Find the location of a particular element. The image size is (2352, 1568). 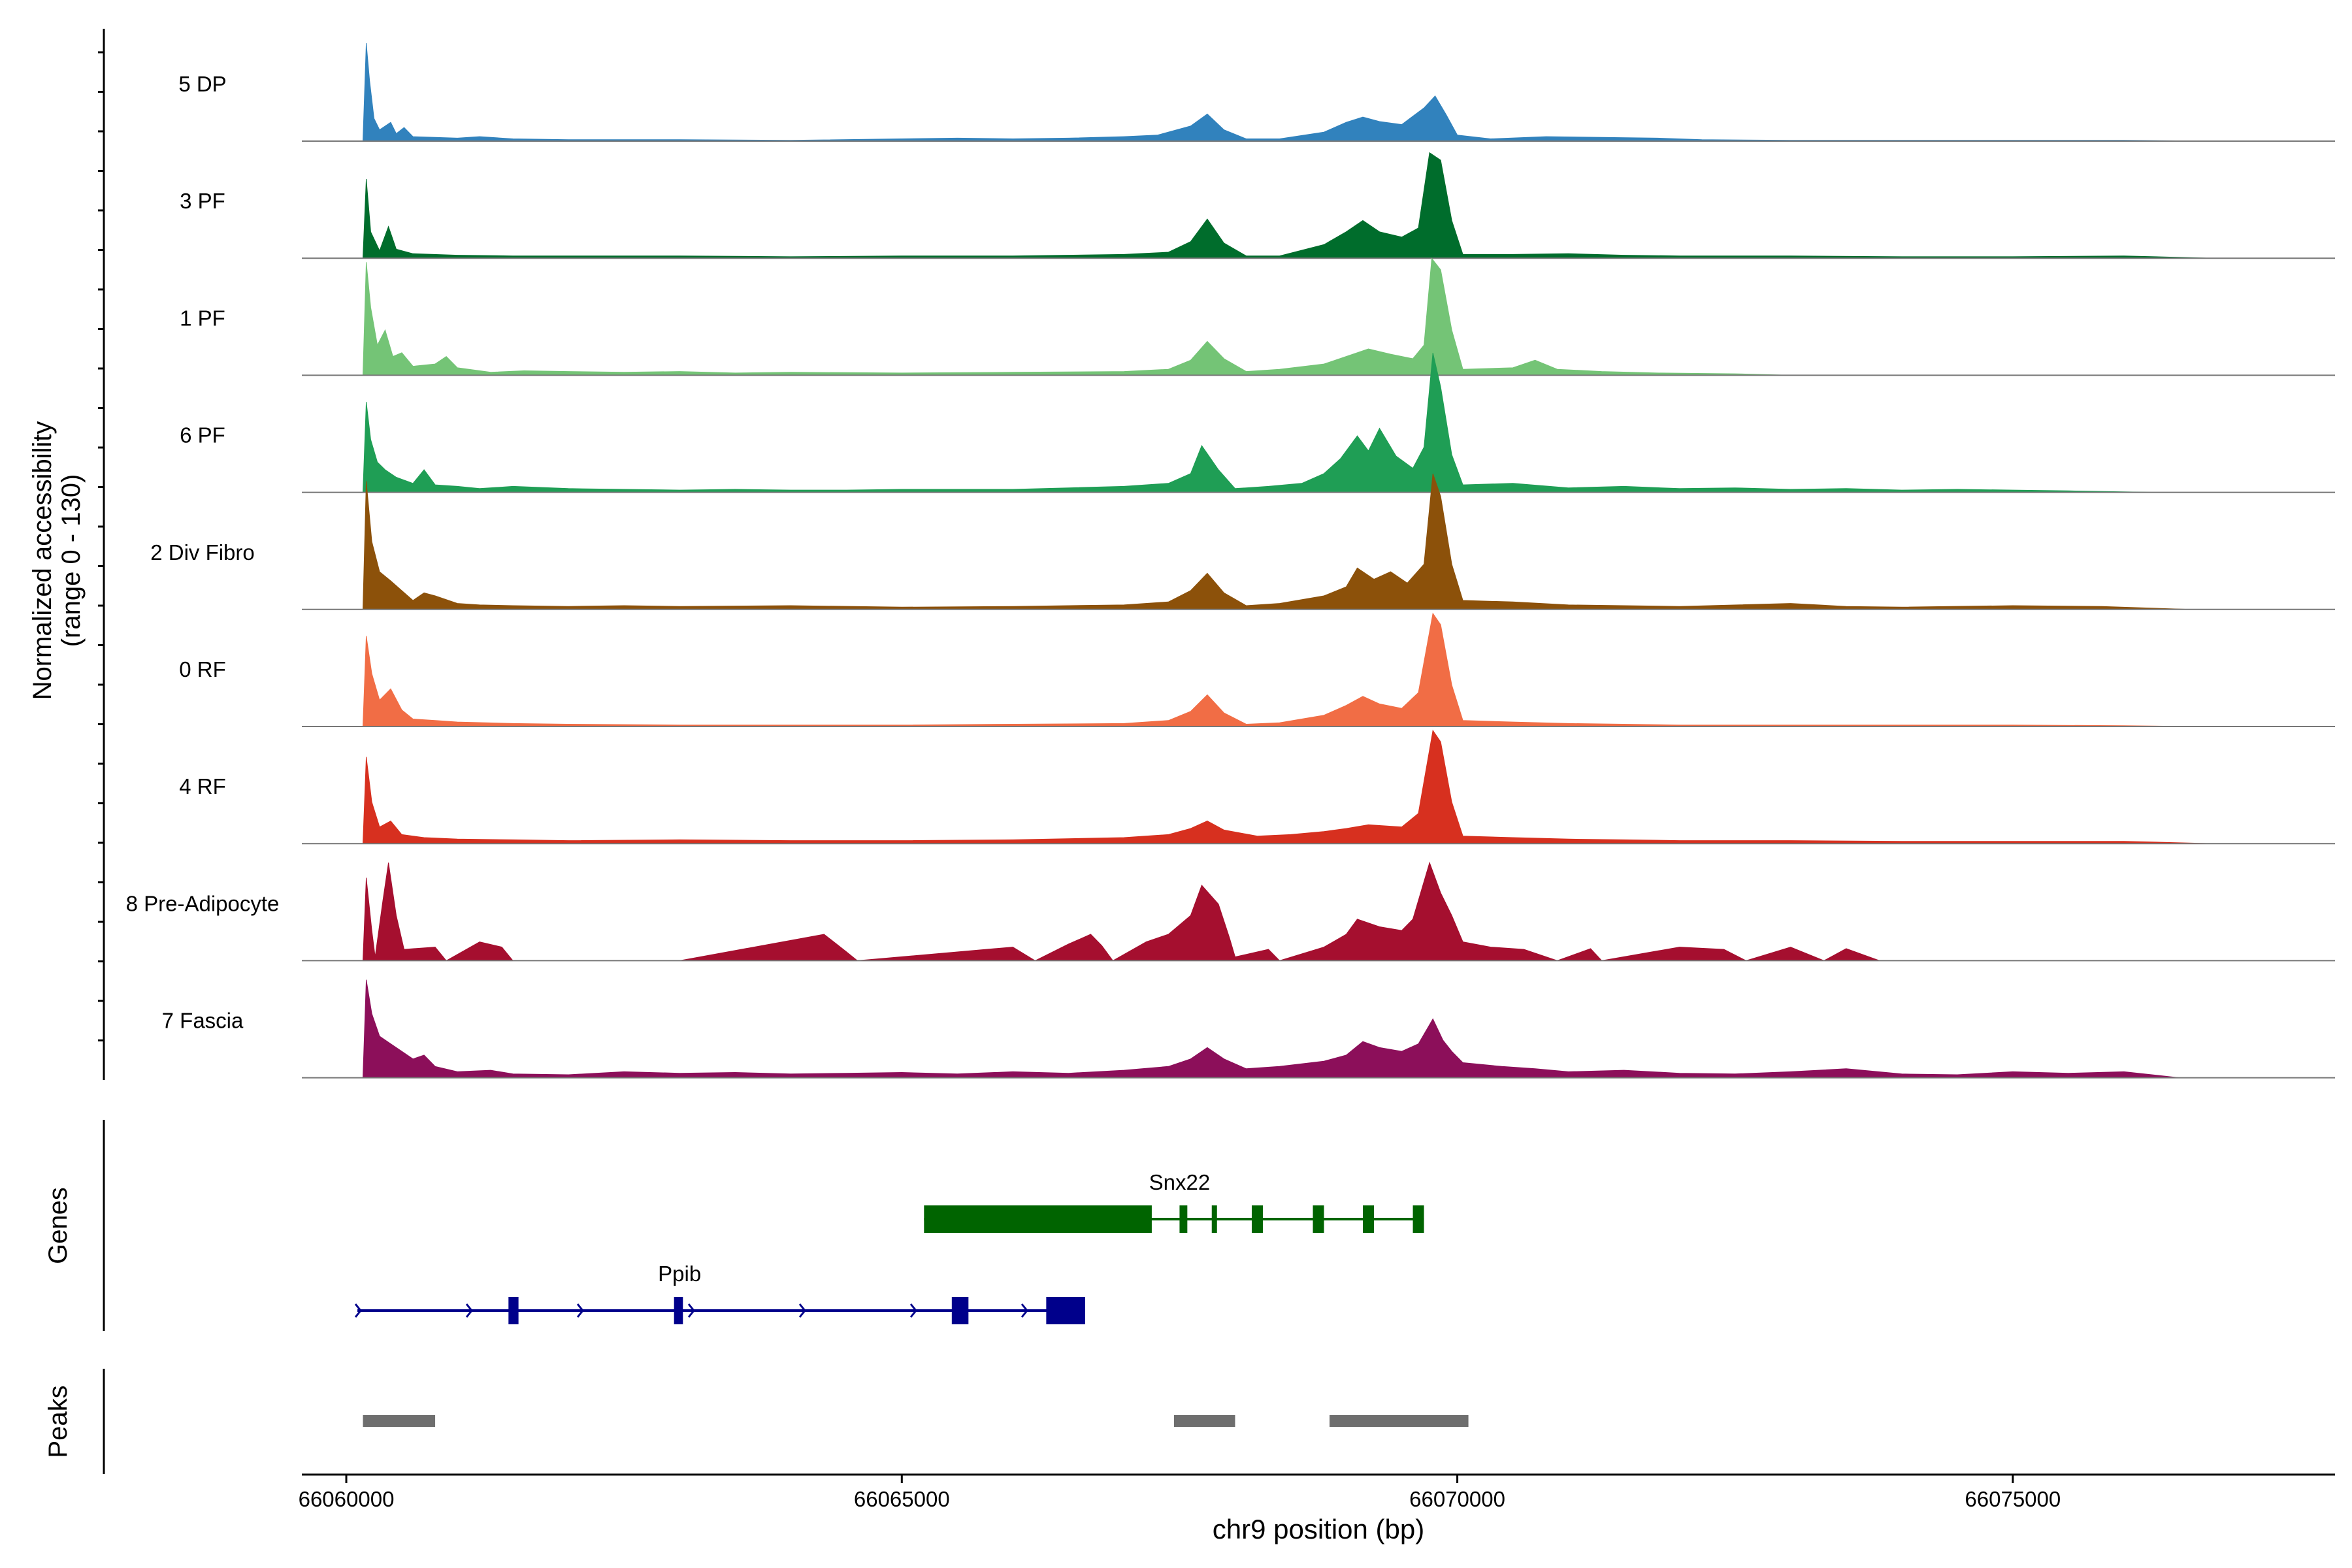

track-label: 4 RF is located at coordinates (202, 786).